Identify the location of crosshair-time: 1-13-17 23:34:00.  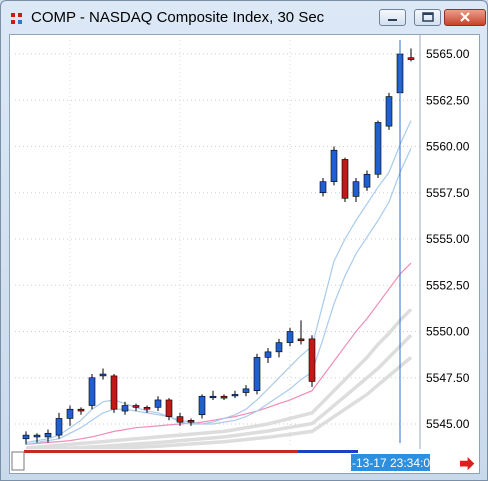
(391, 463).